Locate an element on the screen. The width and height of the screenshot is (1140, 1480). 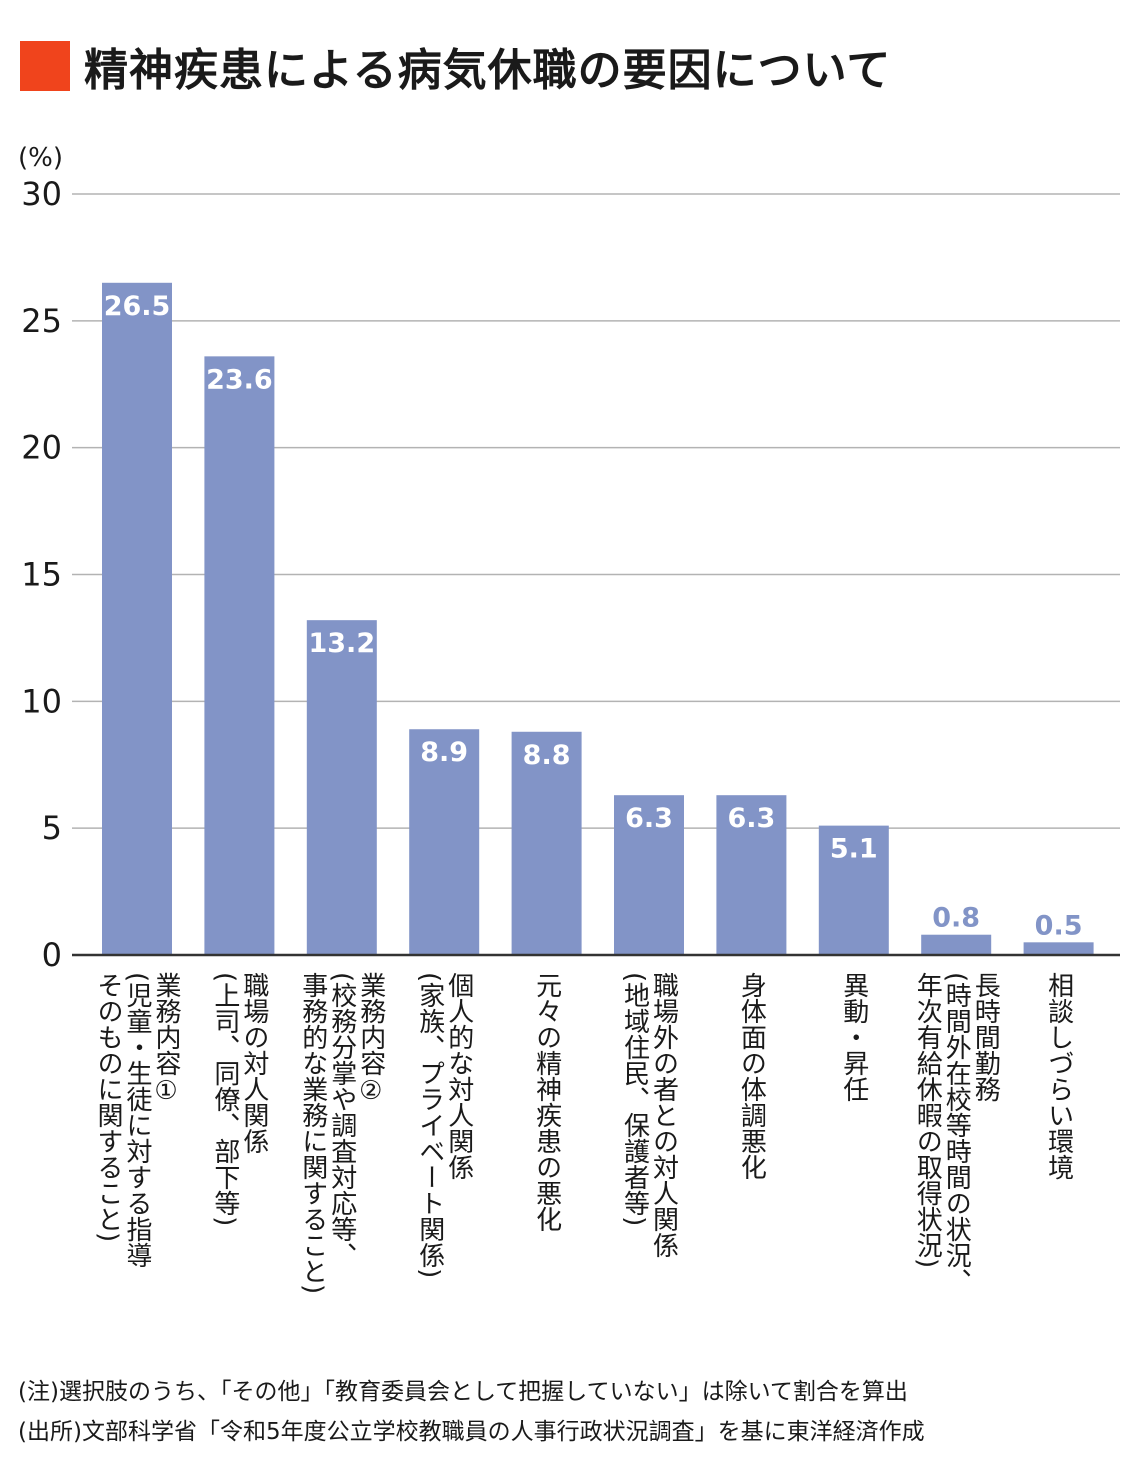
x-category-label: そのものに関すること) is located at coordinates (108, 1107).